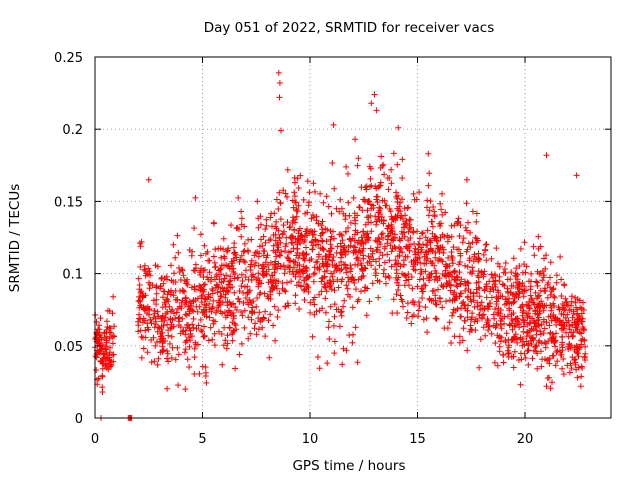 The image size is (640, 480). What do you see at coordinates (525, 439) in the screenshot?
I see `x-tick-label: 20` at bounding box center [525, 439].